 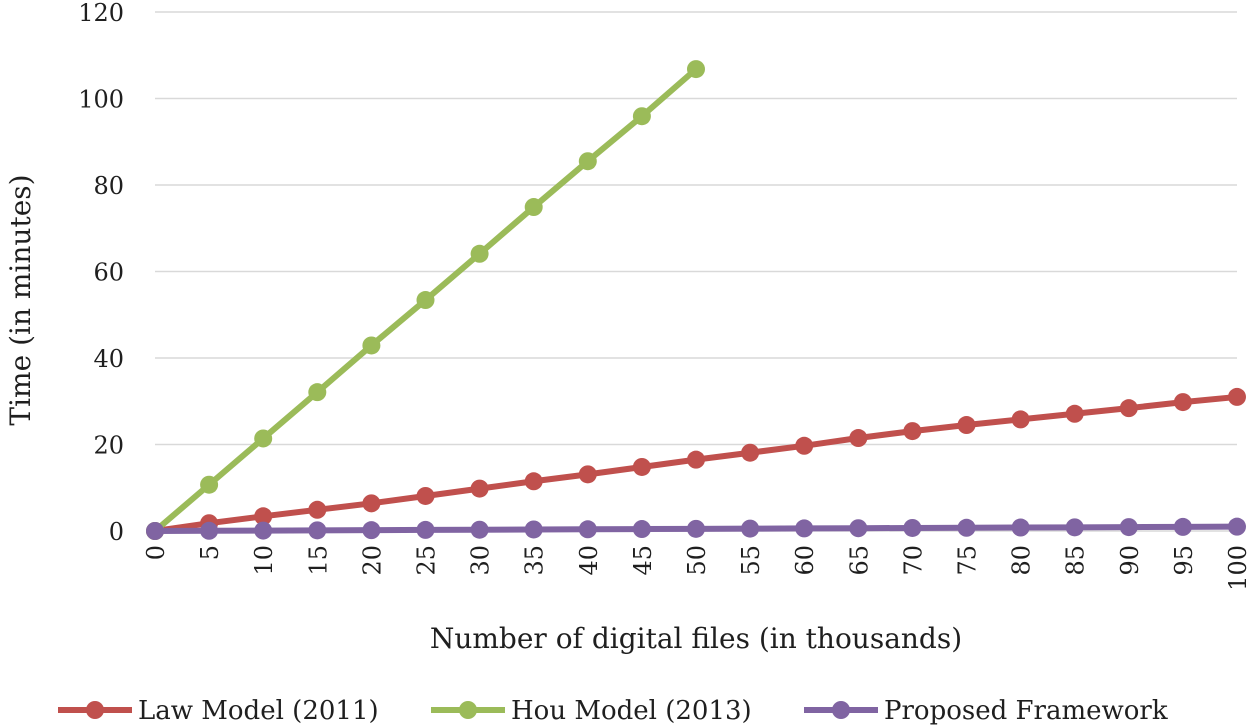 I want to click on x-tick-label: 65, so click(x=859, y=560).